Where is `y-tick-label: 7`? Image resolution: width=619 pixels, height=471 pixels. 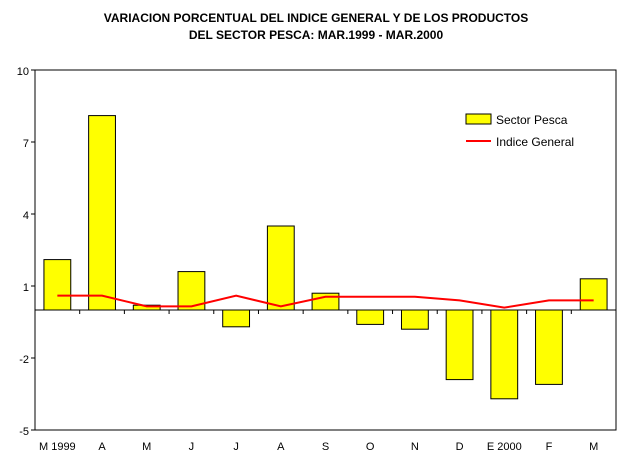
y-tick-label: 7 is located at coordinates (26, 144).